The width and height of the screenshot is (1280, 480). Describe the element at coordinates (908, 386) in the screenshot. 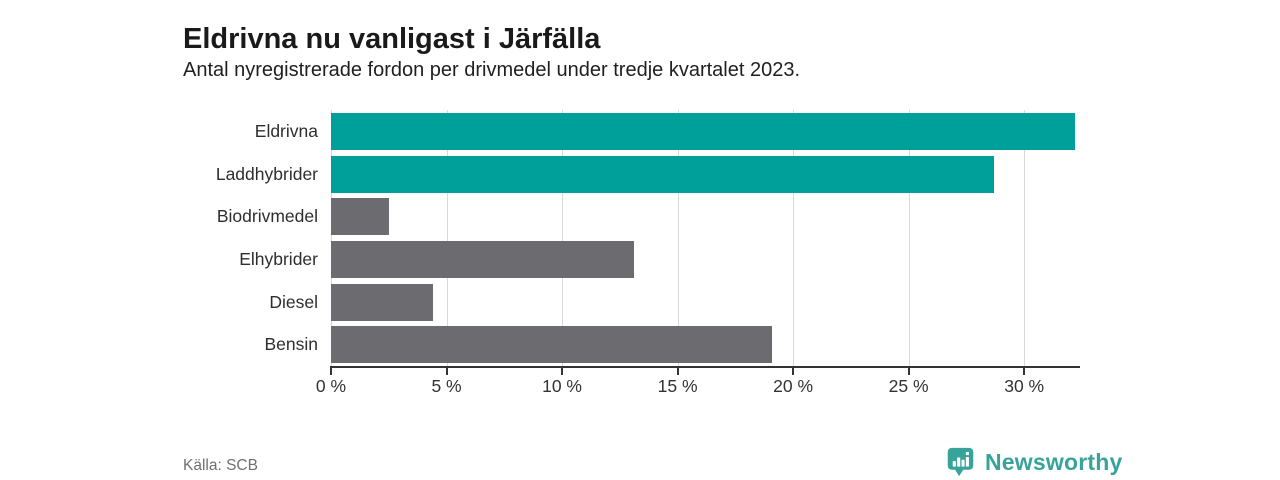

I see `tick-label: 25 %` at that location.